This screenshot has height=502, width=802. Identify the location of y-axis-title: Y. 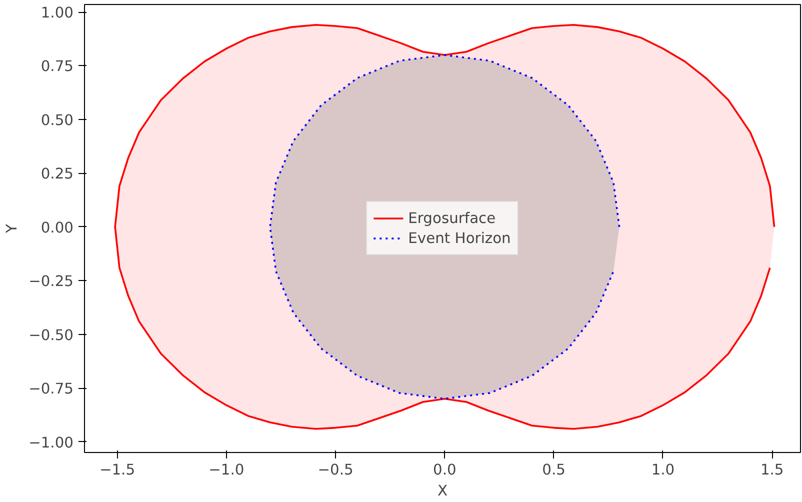
(12, 229).